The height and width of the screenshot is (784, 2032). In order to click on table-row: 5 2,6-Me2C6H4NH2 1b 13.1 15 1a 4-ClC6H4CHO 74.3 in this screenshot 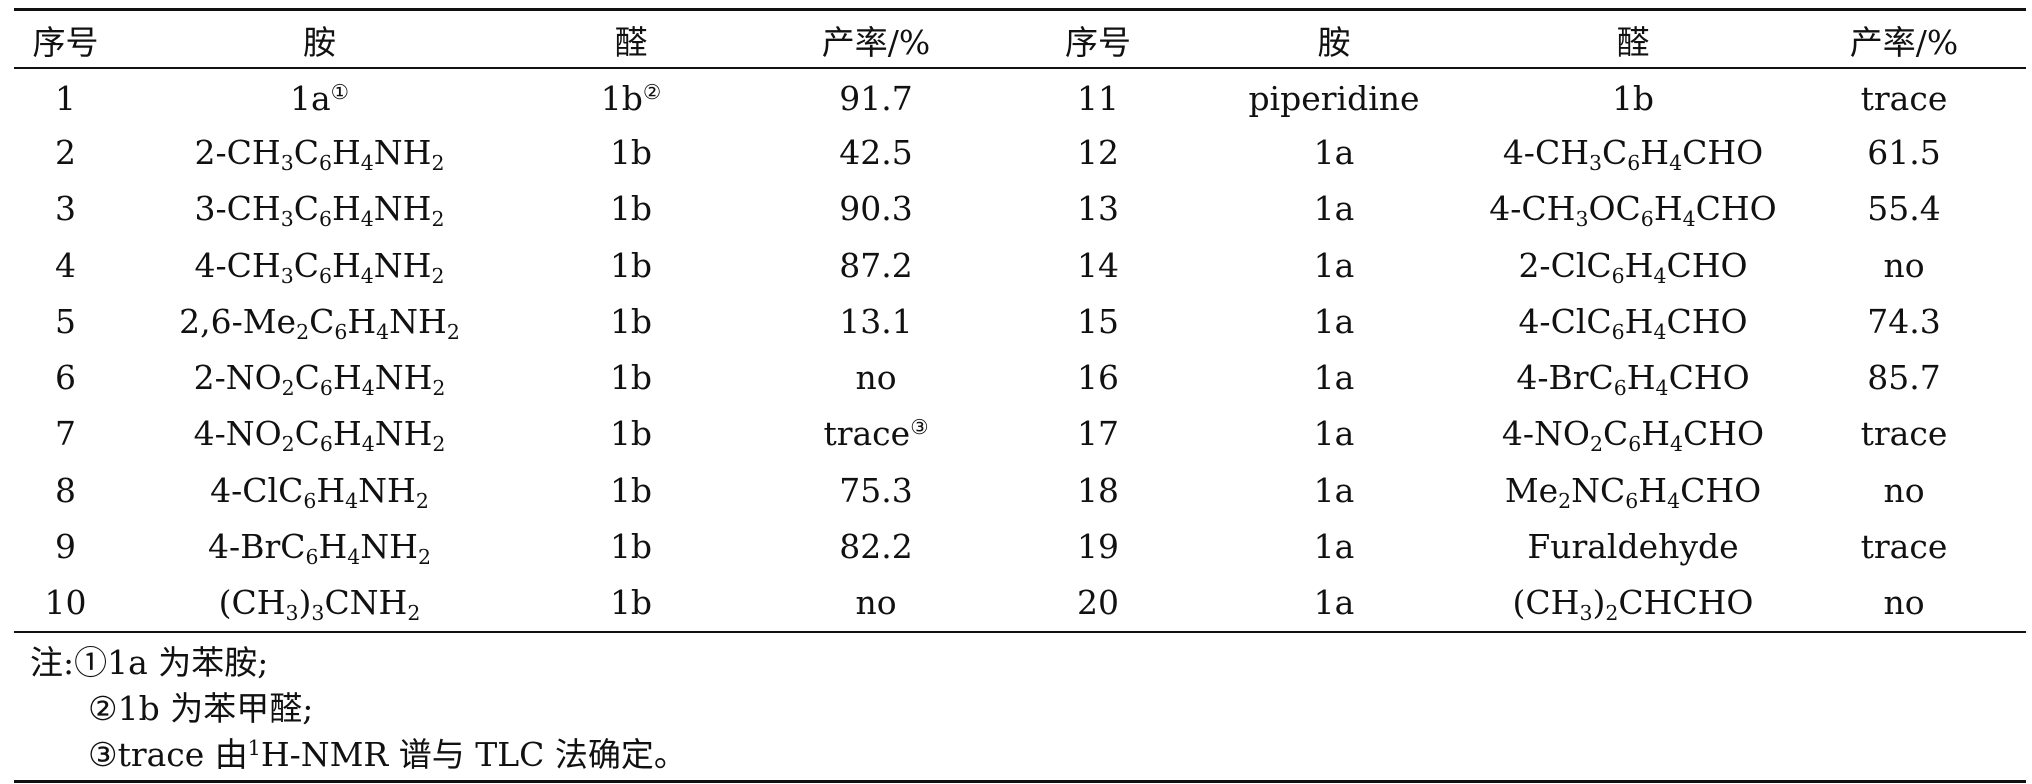, I will do `click(1020, 321)`.